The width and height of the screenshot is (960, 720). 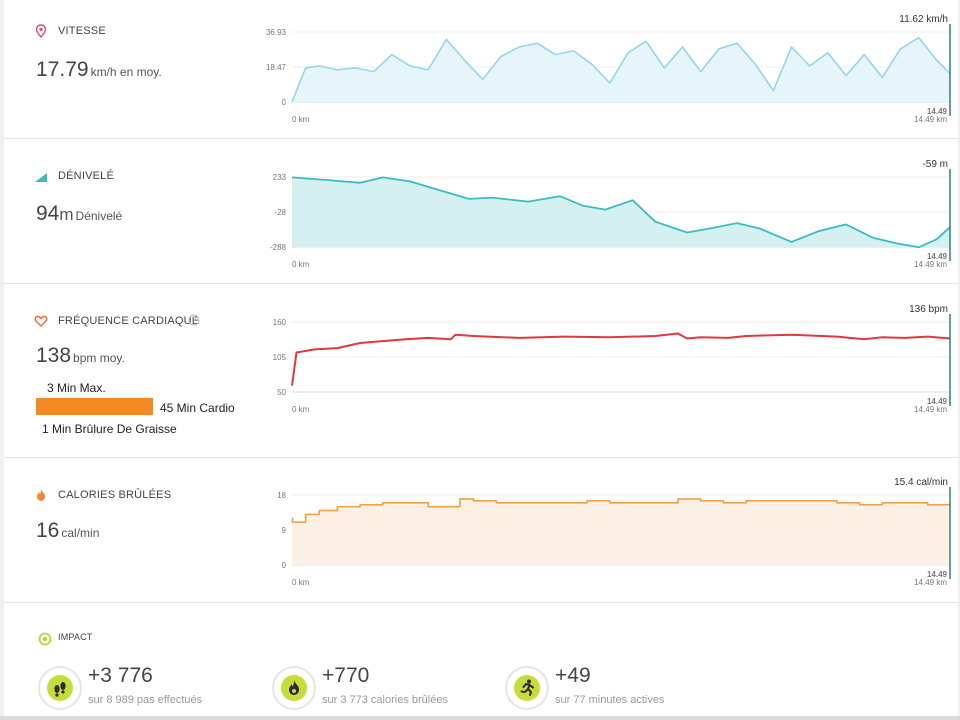 What do you see at coordinates (41, 177) in the screenshot?
I see `elevation-icon` at bounding box center [41, 177].